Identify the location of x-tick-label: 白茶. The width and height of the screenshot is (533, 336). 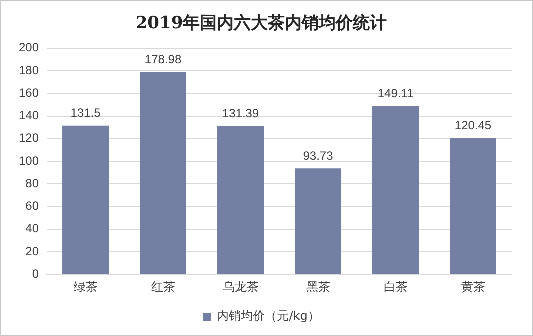
(396, 287).